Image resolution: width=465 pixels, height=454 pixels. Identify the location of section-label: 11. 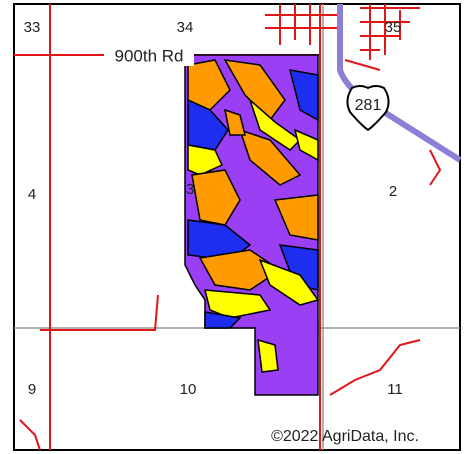
(395, 389).